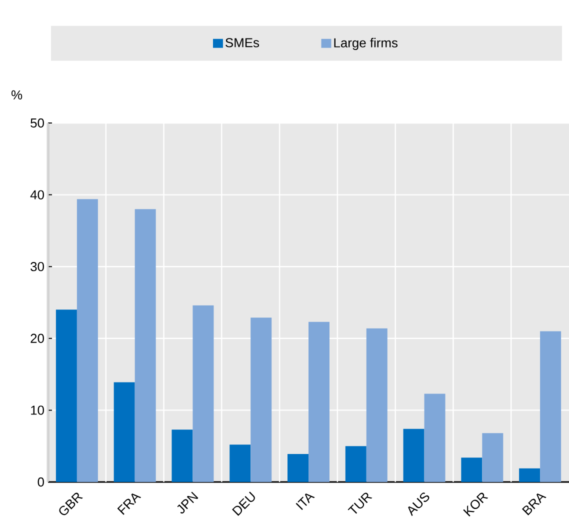 The width and height of the screenshot is (569, 525). What do you see at coordinates (37, 123) in the screenshot?
I see `y-tick-label: 50` at bounding box center [37, 123].